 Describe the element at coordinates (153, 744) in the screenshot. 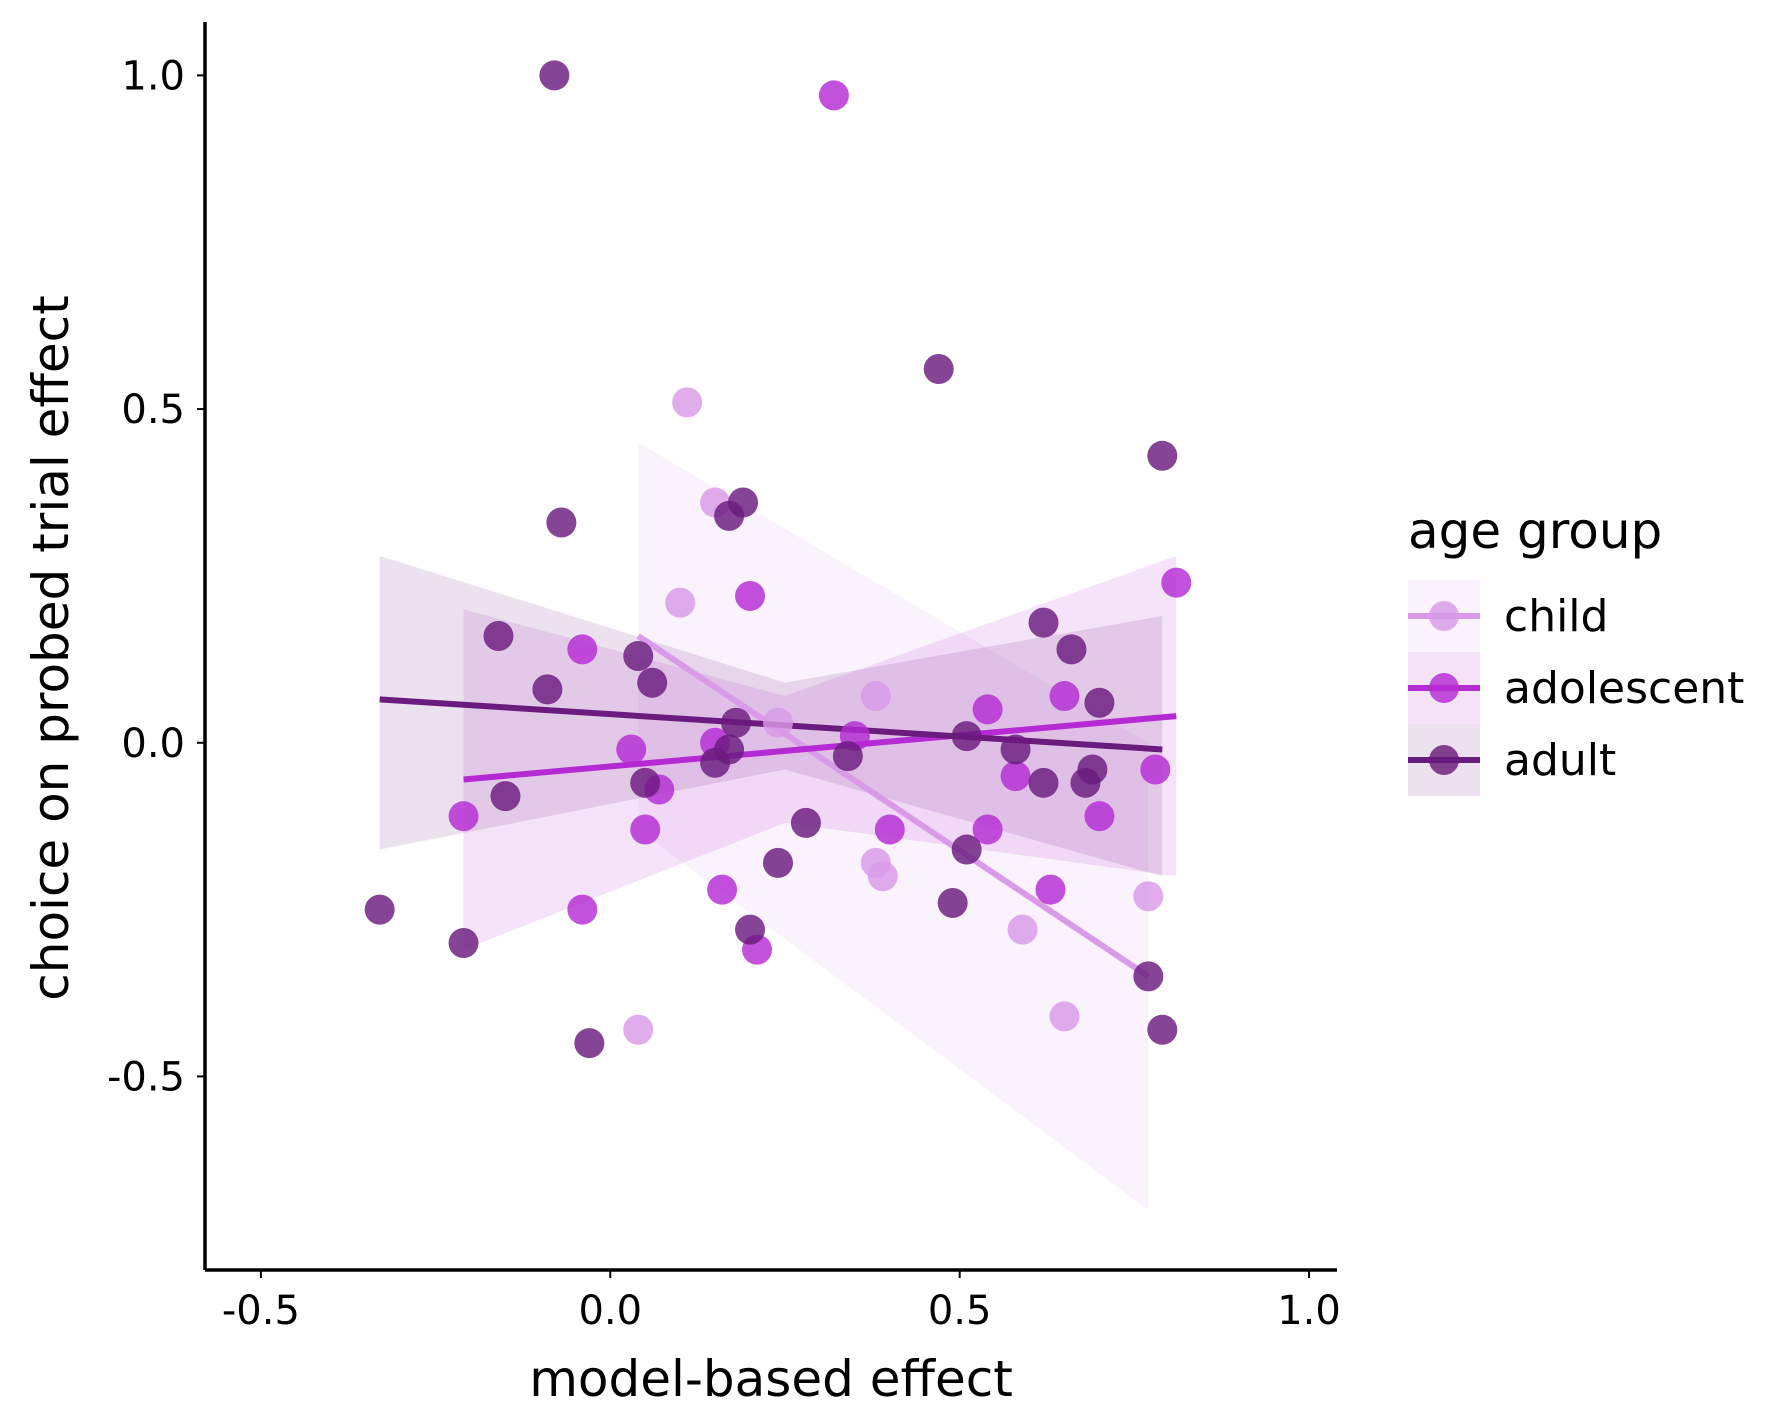

I see `y-tick-label: 0.0` at that location.